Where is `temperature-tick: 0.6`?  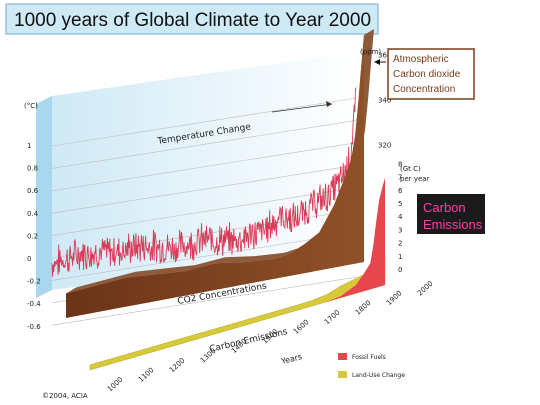
temperature-tick: 0.6 is located at coordinates (33, 191).